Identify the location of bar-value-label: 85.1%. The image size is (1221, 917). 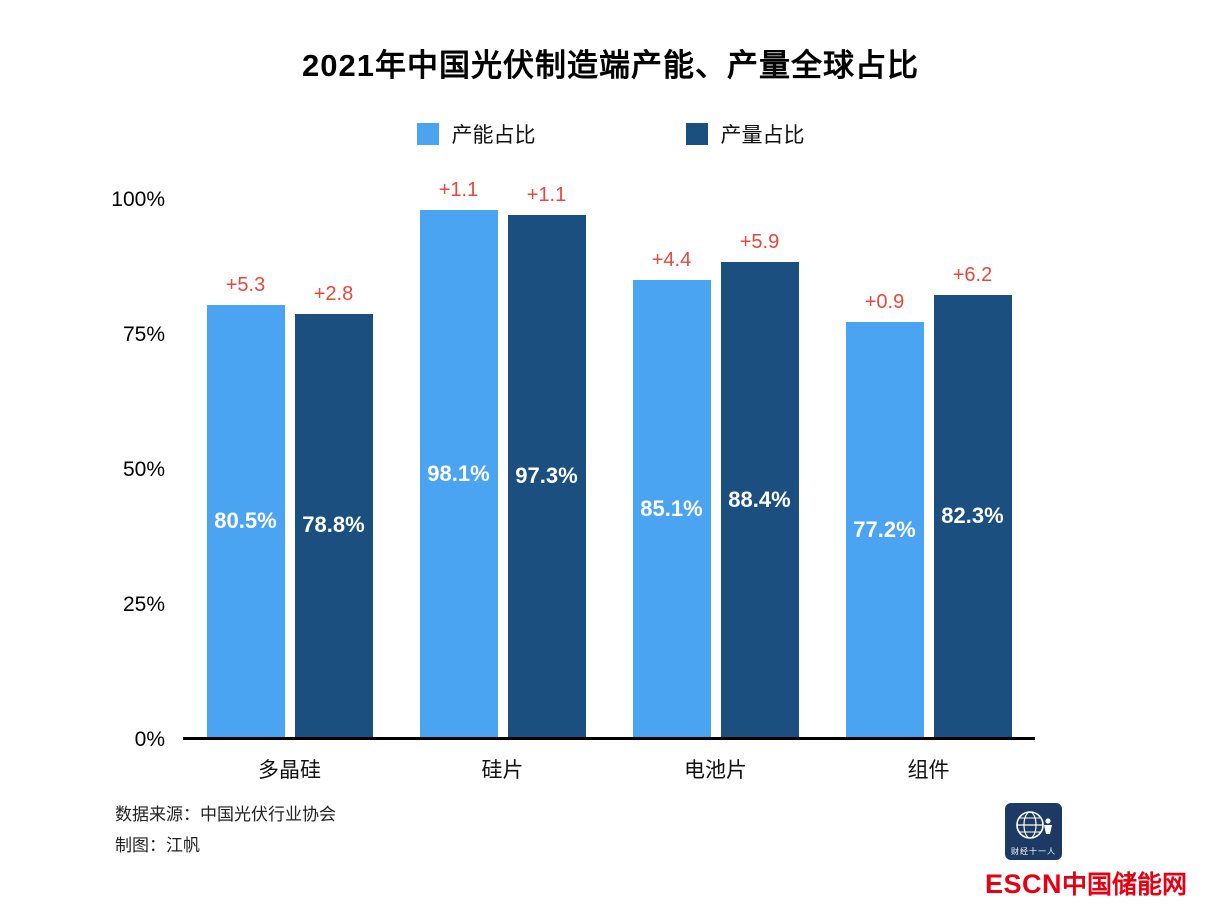
(671, 508).